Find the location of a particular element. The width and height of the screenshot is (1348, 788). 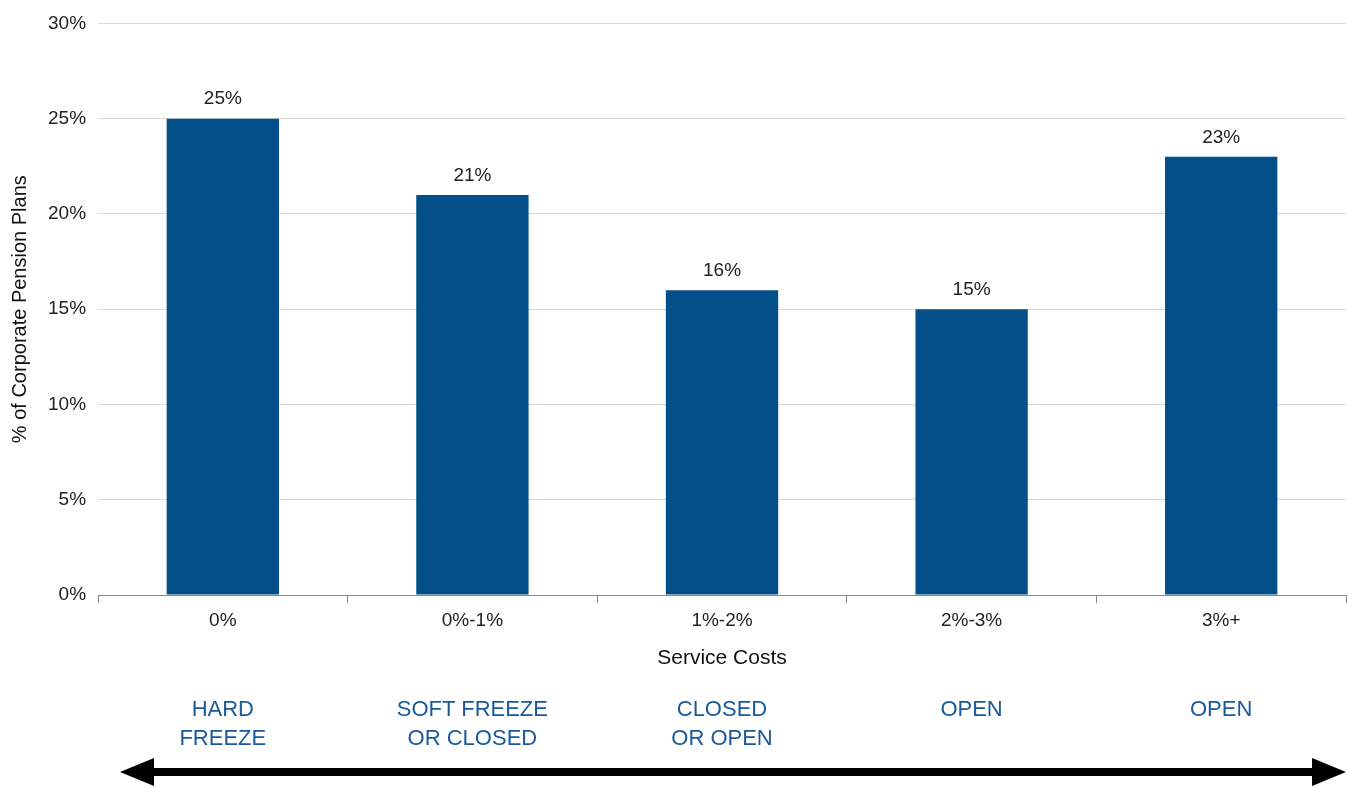

x-tick-label: 1%-2% is located at coordinates (722, 619).